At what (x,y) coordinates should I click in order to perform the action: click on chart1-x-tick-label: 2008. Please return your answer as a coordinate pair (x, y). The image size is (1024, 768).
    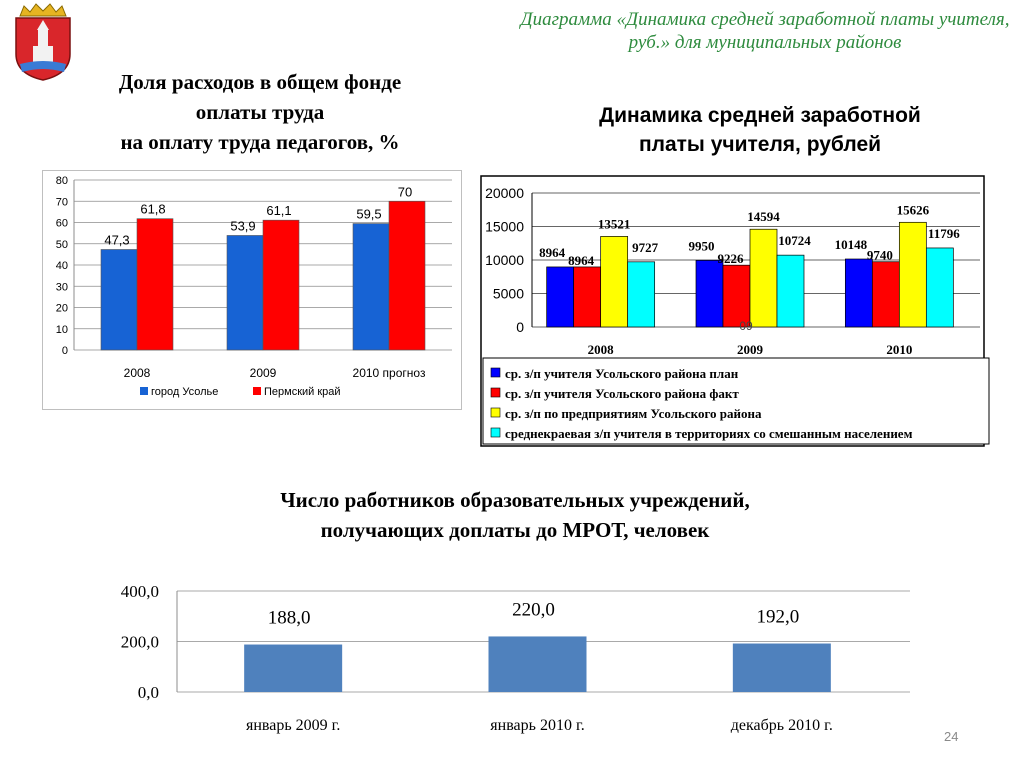
    Looking at the image, I should click on (137, 373).